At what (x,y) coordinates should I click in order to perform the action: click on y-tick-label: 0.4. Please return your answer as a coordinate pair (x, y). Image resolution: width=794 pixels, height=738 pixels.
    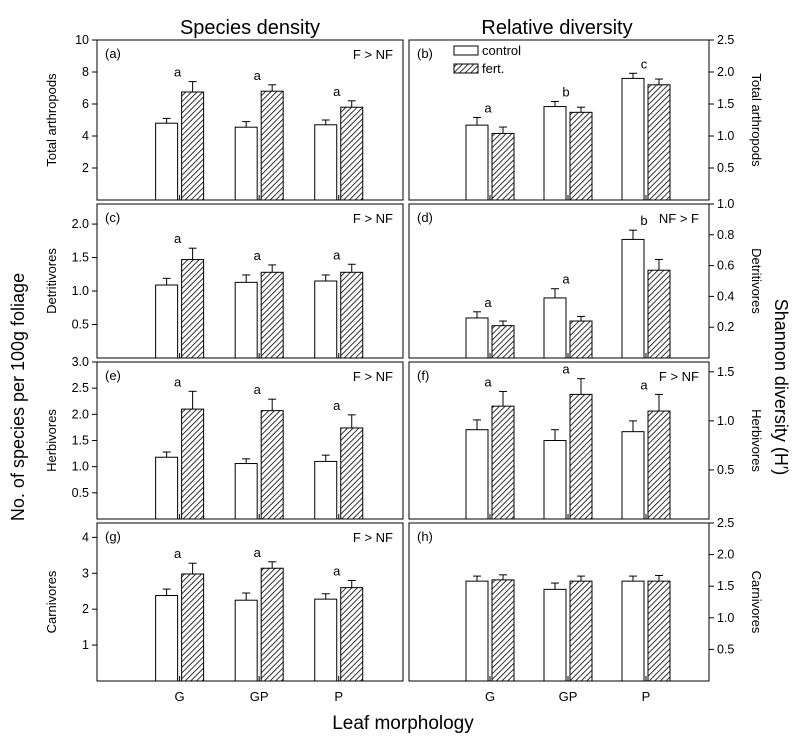
    Looking at the image, I should click on (725, 296).